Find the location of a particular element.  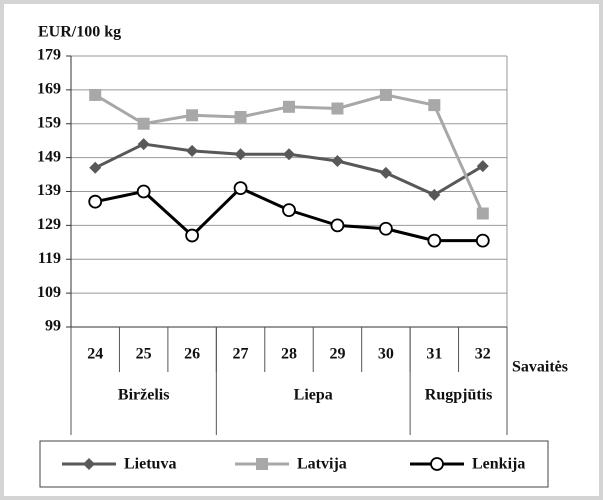

x-tick-label: 28 is located at coordinates (289, 354).